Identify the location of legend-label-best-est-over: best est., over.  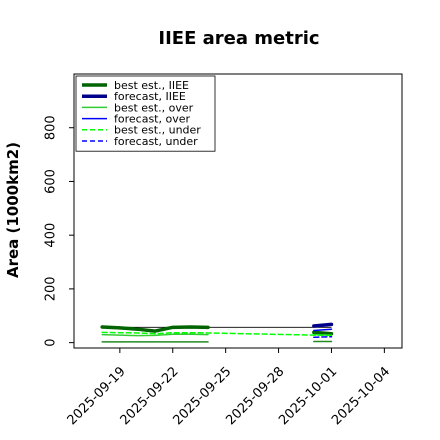
(154, 107).